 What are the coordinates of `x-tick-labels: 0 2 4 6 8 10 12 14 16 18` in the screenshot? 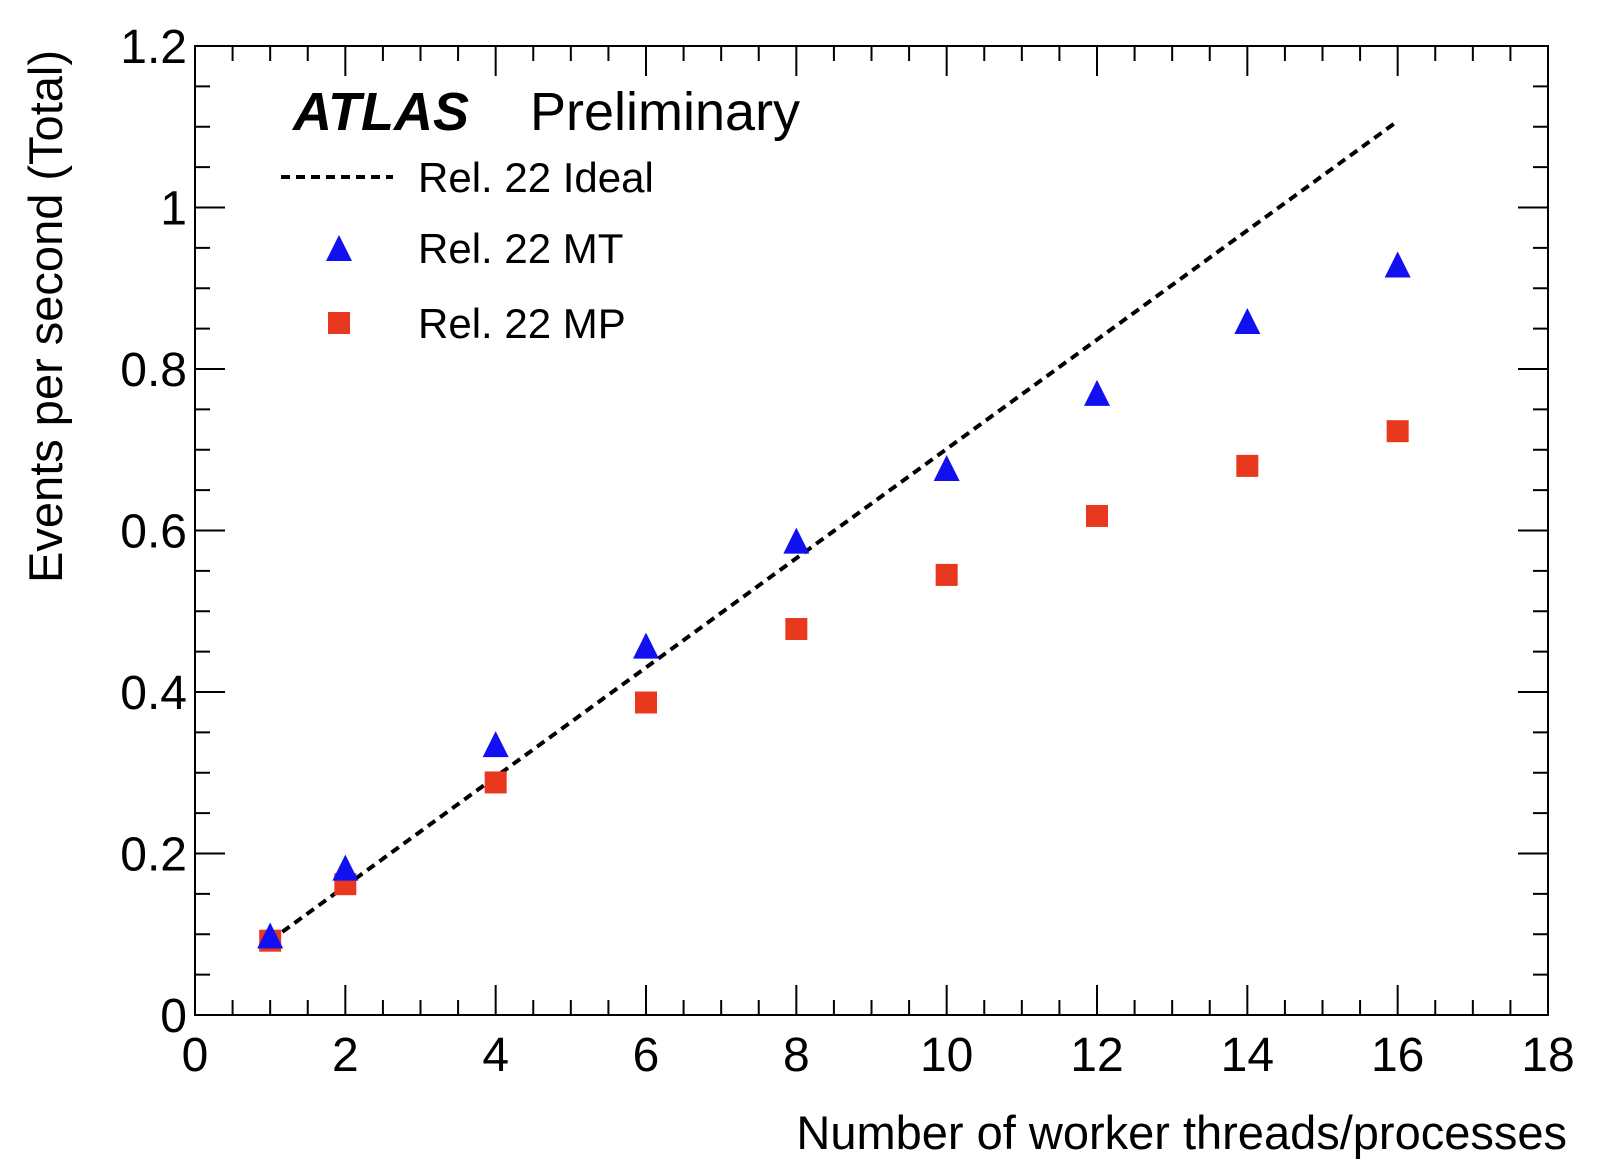 It's located at (878, 1055).